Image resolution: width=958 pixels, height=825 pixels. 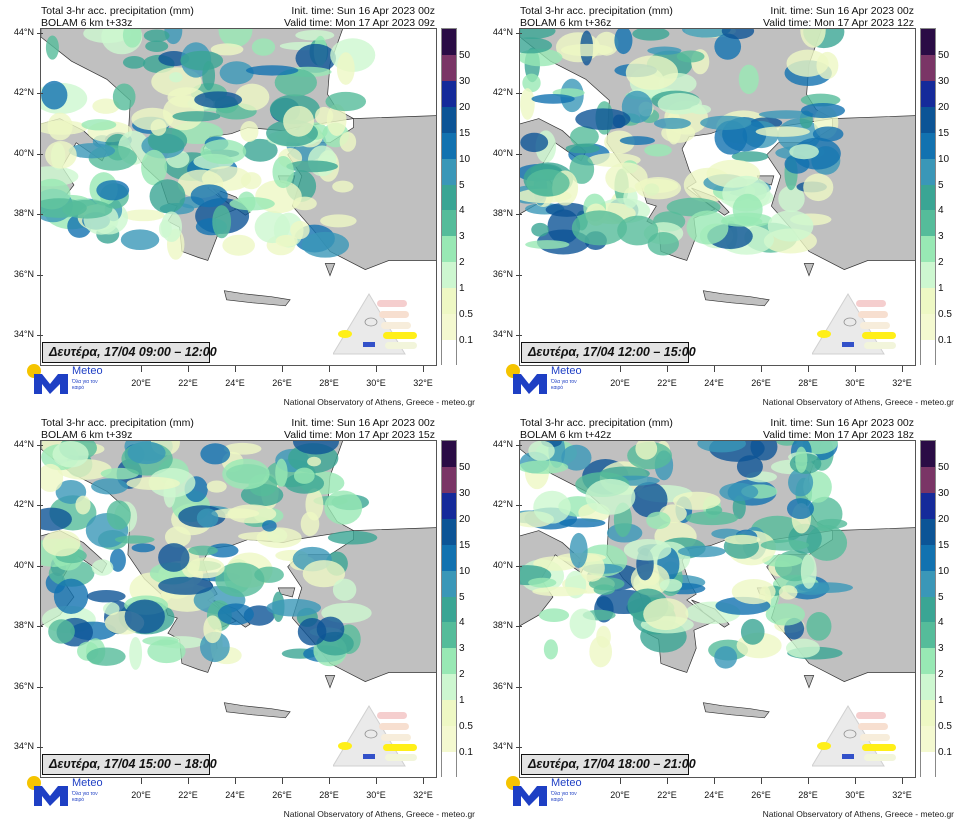 What do you see at coordinates (462, 185) in the screenshot?
I see `legend-label: 5` at bounding box center [462, 185].